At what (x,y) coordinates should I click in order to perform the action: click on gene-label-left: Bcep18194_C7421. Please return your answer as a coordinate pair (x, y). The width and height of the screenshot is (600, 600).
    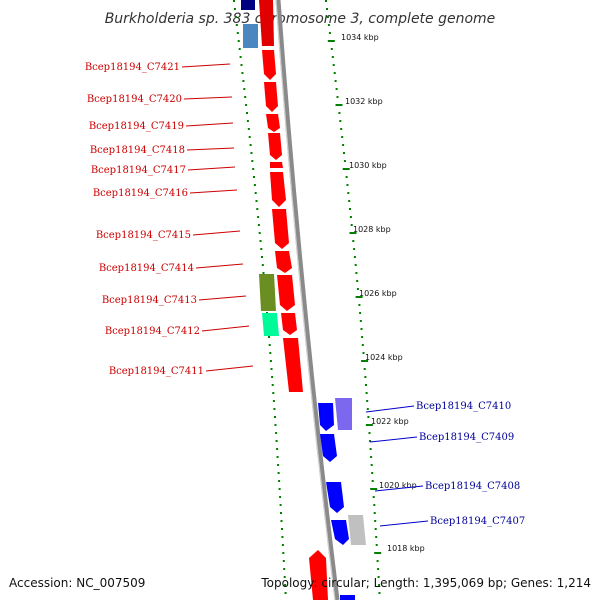
    Looking at the image, I should click on (132, 67).